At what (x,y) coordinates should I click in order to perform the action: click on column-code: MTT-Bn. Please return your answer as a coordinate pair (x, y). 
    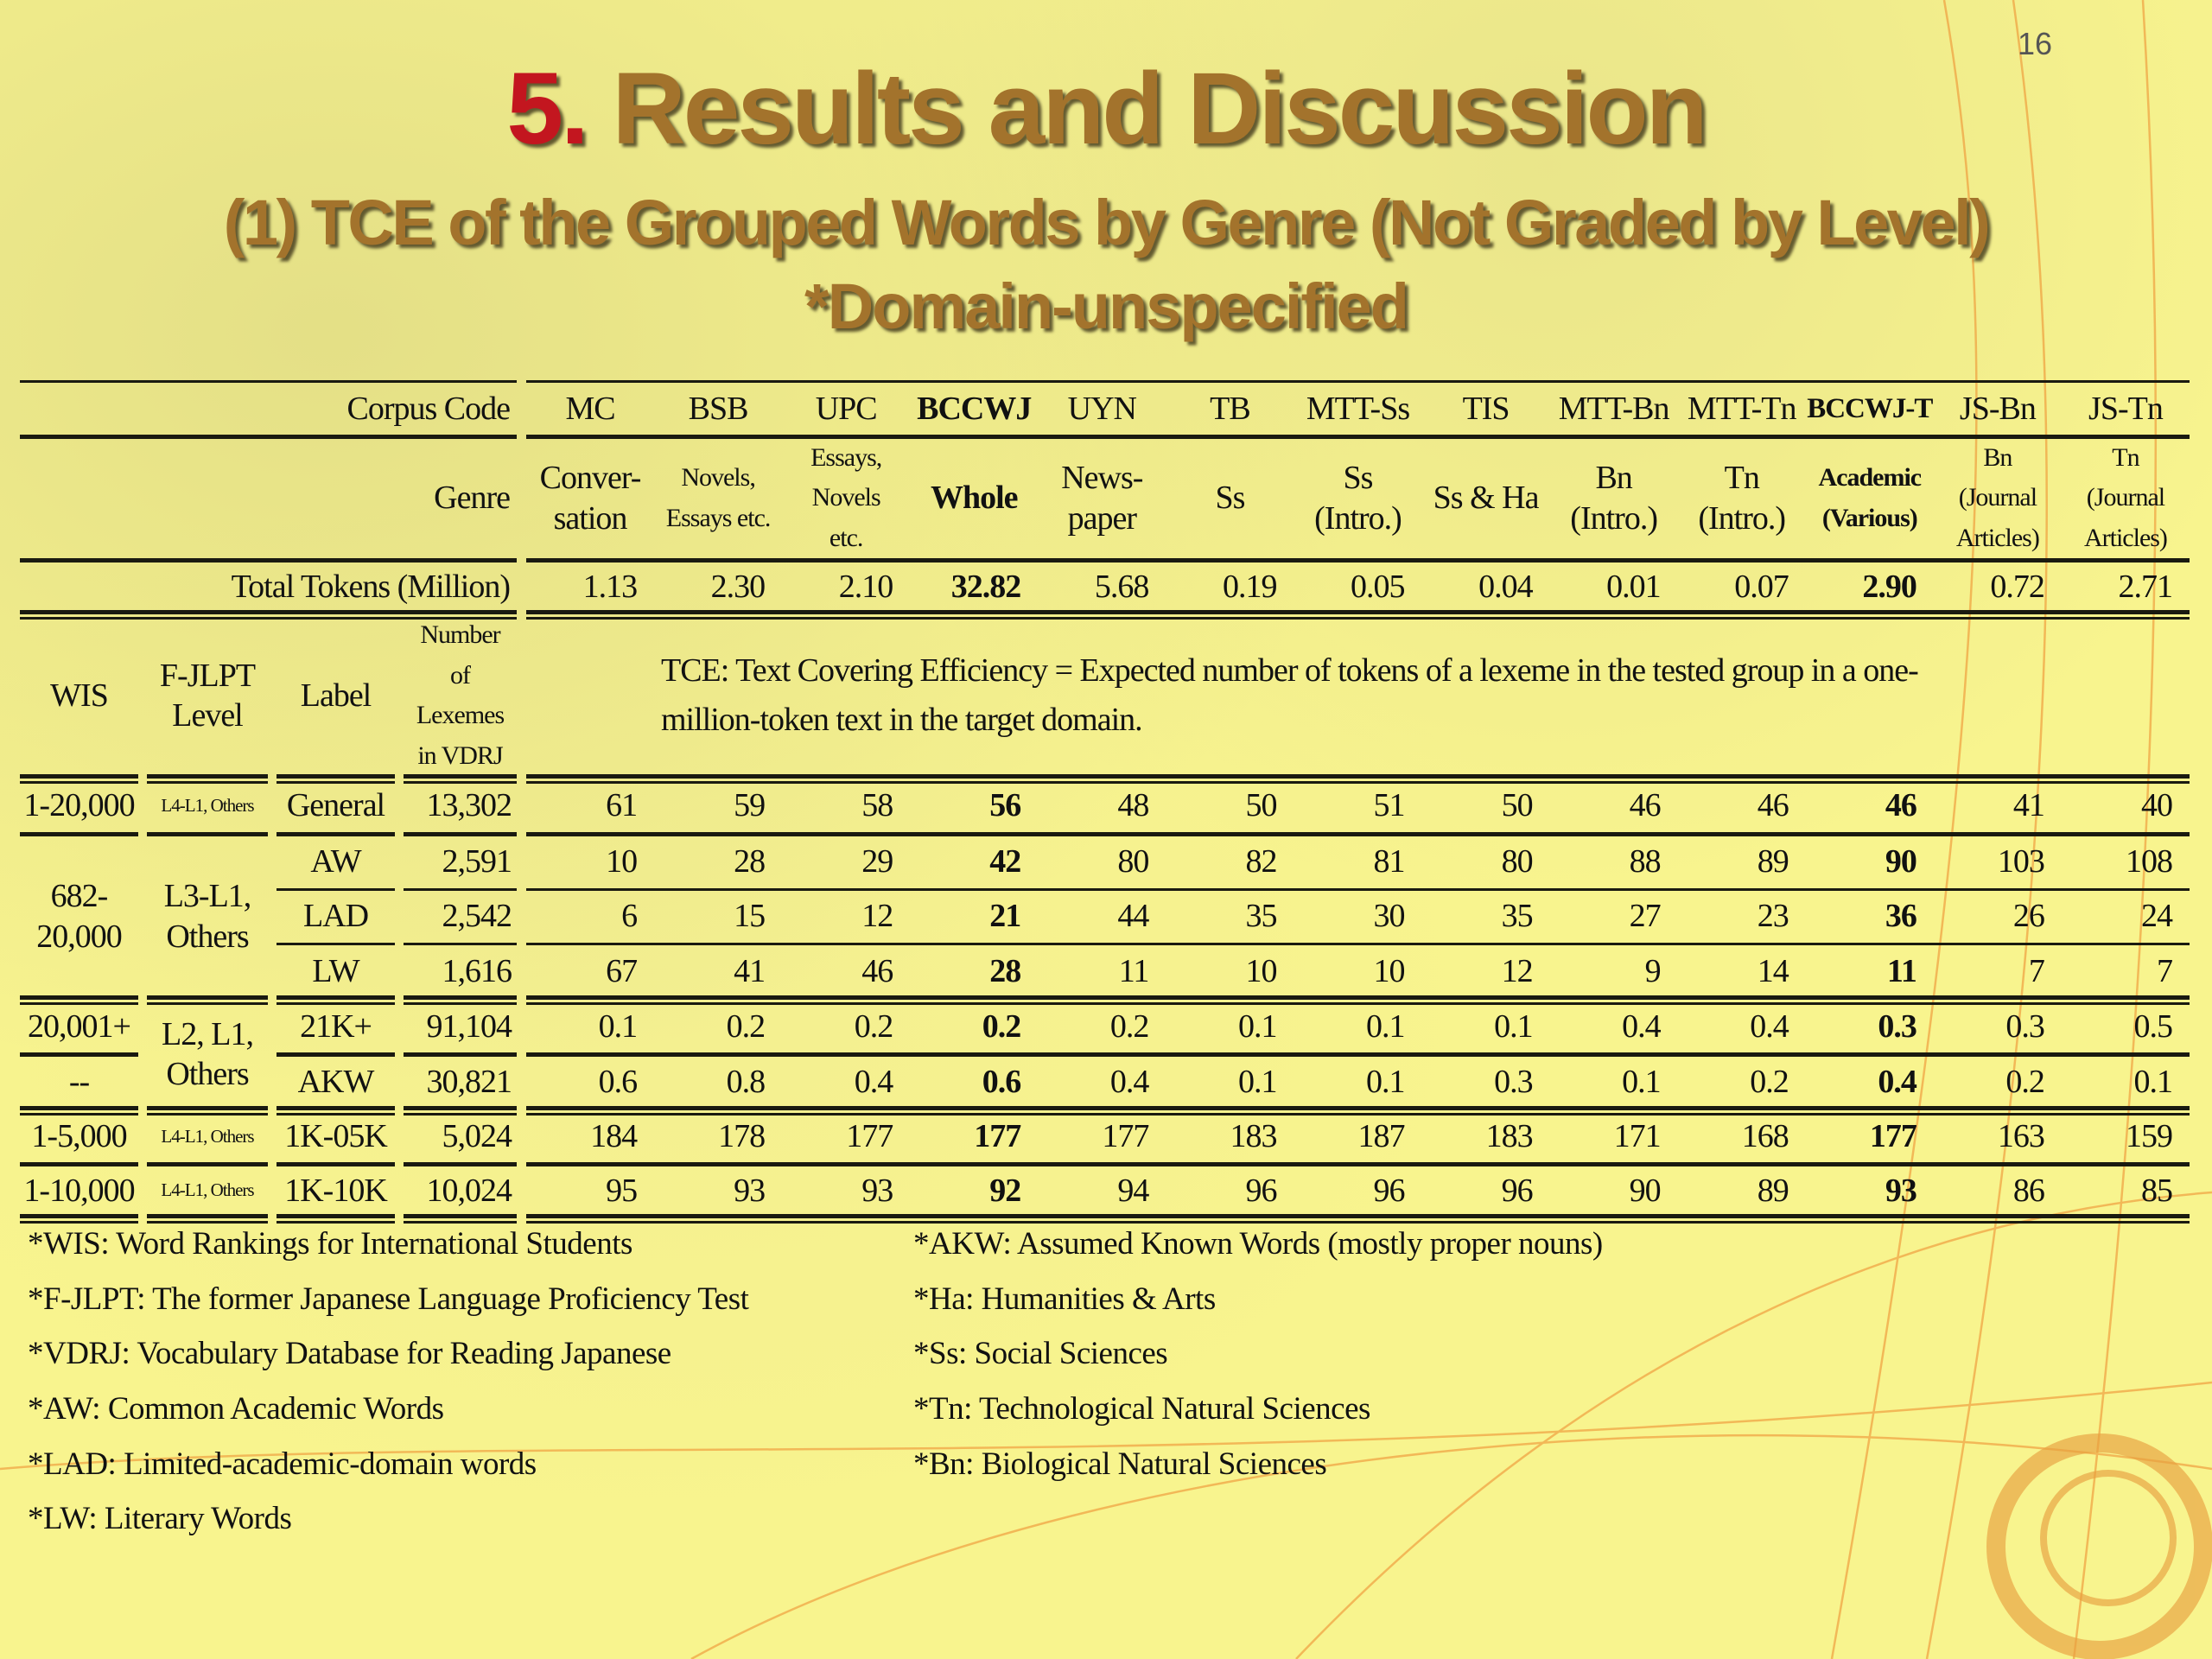
    Looking at the image, I should click on (1614, 408).